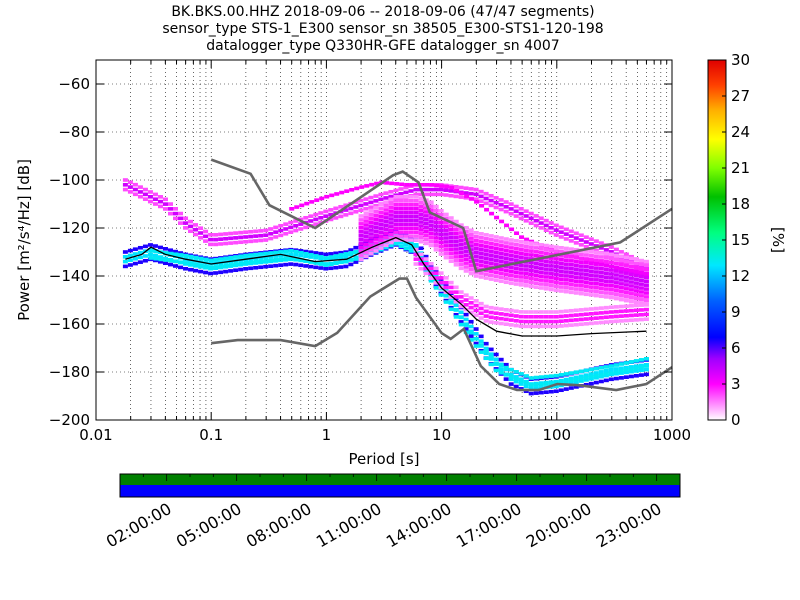 Image resolution: width=800 pixels, height=600 pixels. I want to click on colorbar-tick-label: 12, so click(740, 276).